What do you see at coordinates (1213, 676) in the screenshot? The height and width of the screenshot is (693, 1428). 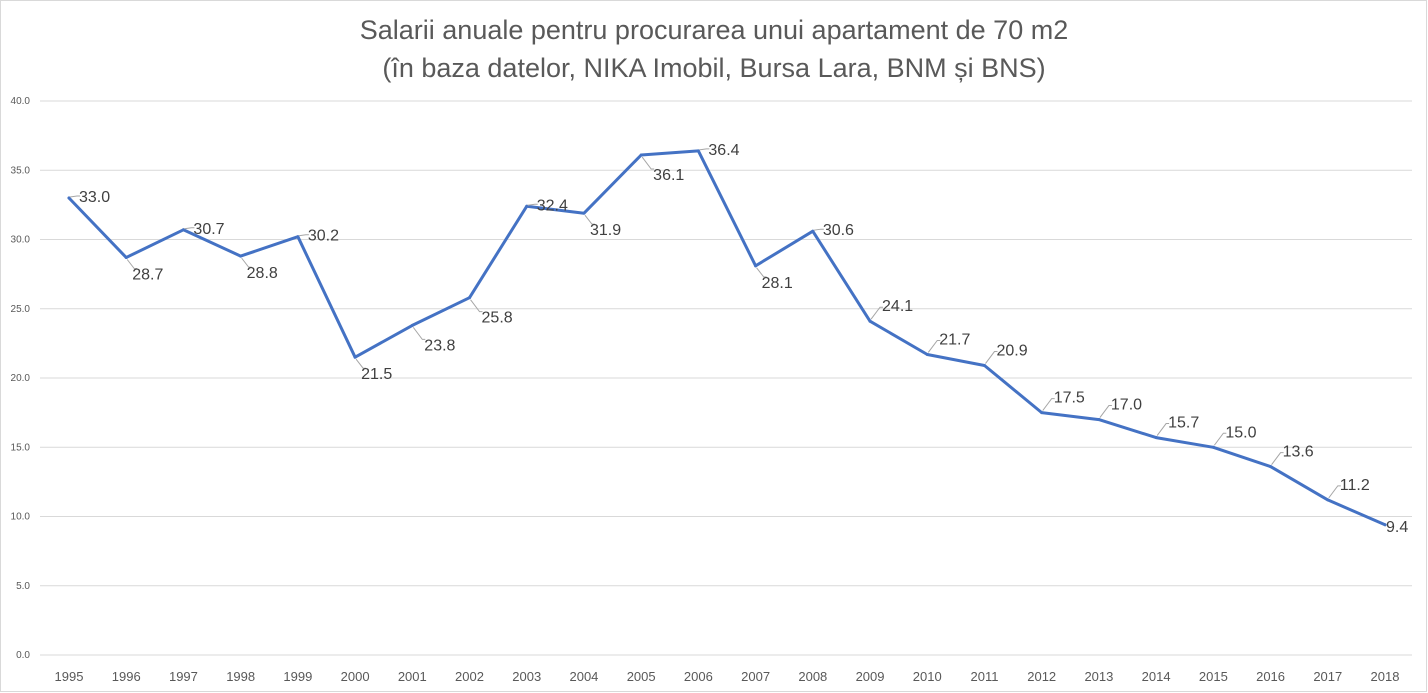 I see `x-tick-label: 2015` at bounding box center [1213, 676].